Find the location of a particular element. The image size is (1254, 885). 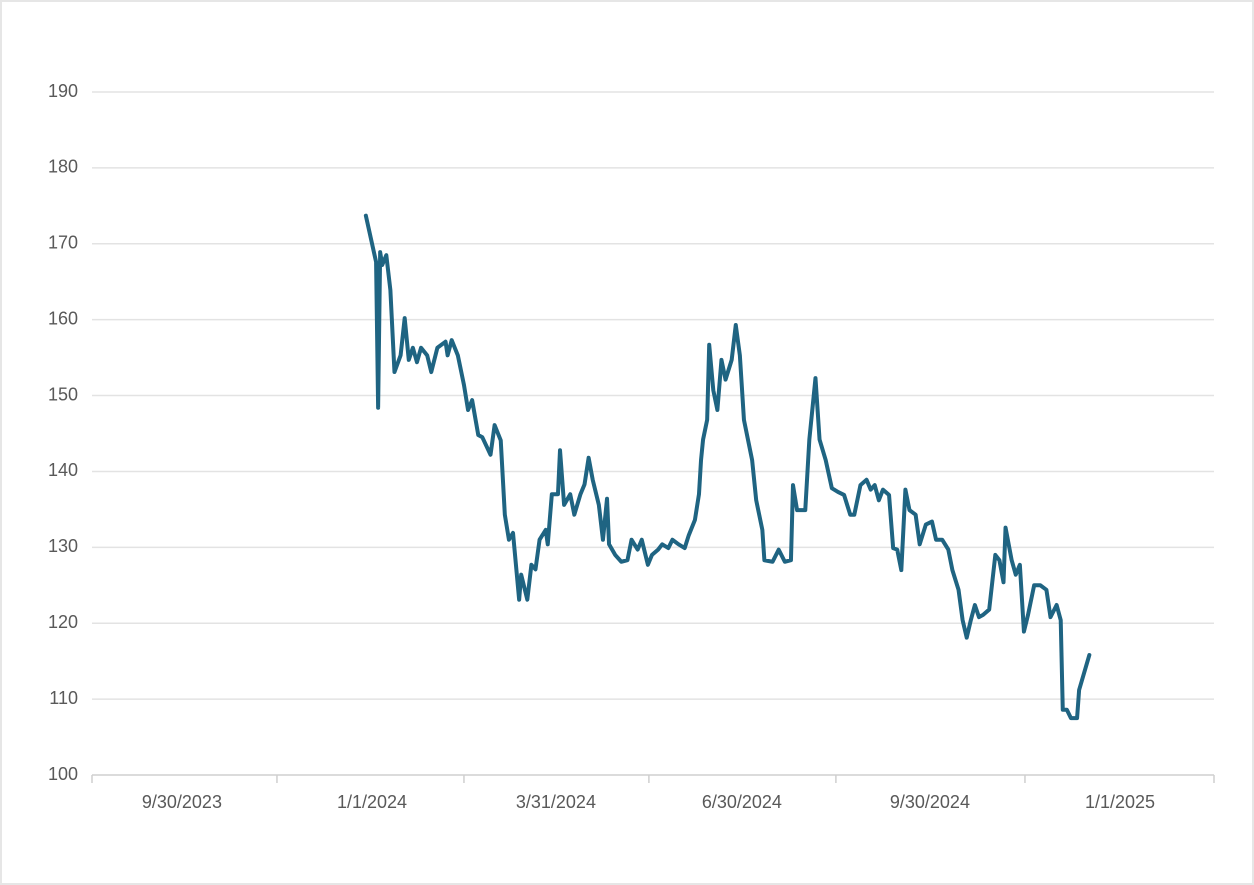

y-tick-label: 110 is located at coordinates (63, 698).